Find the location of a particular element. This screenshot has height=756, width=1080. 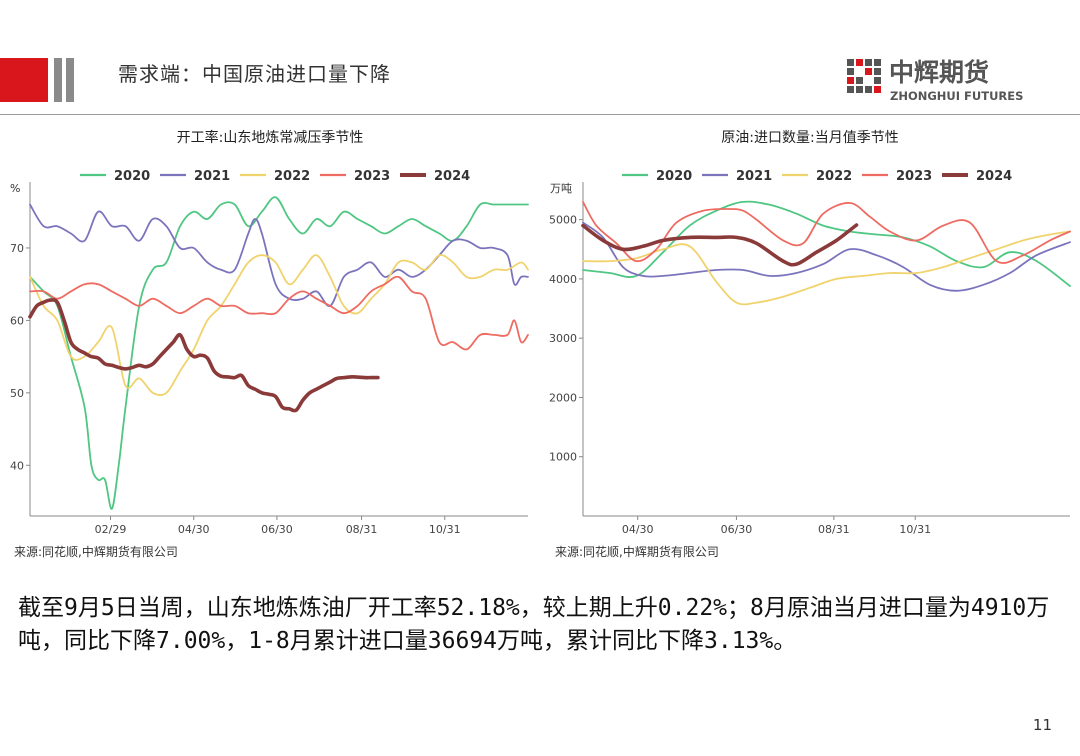

page-number: 11 is located at coordinates (1042, 725).